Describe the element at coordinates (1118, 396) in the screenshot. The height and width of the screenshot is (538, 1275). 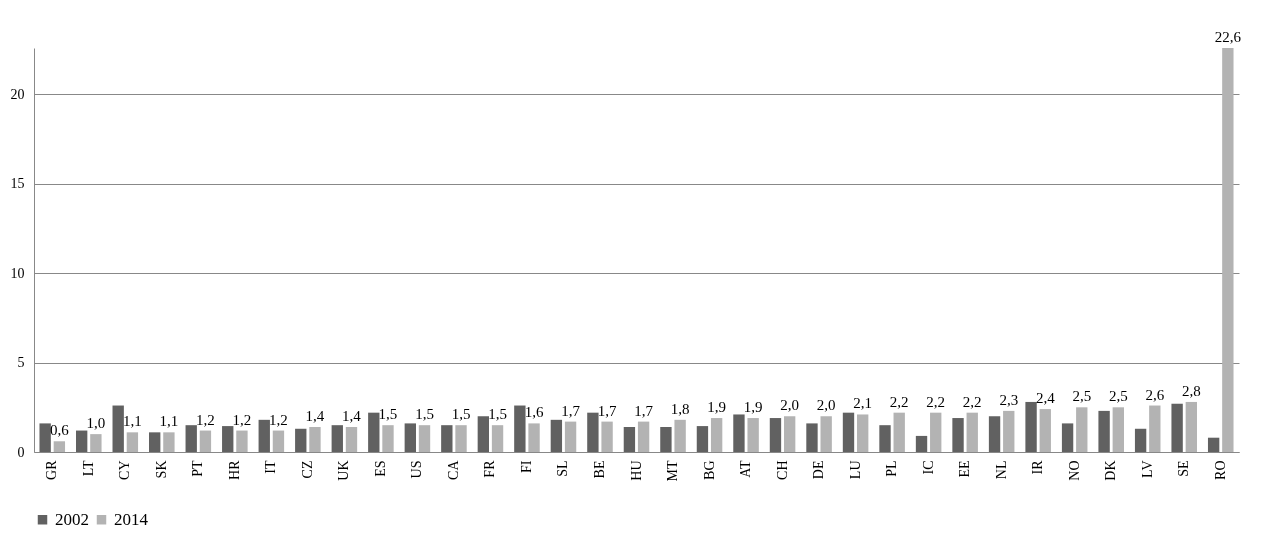
I see `data-label: 2,5` at that location.